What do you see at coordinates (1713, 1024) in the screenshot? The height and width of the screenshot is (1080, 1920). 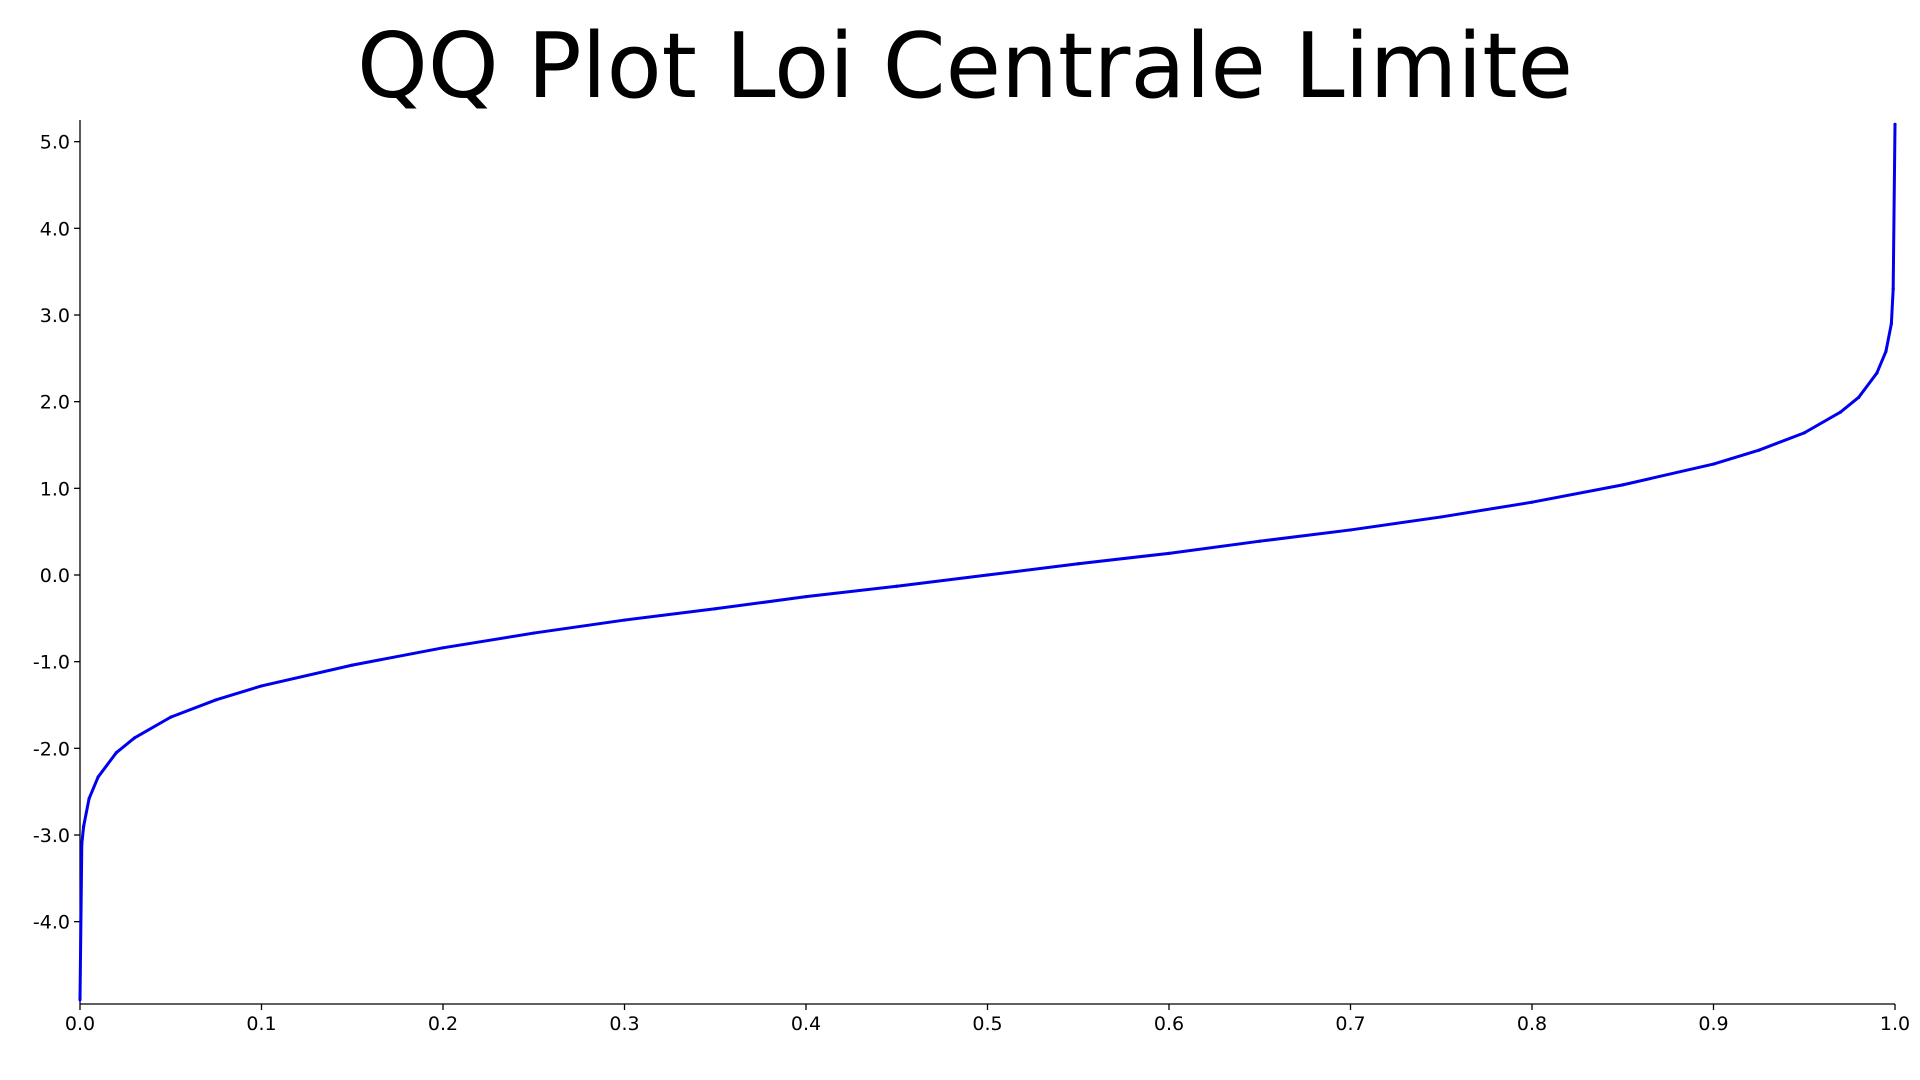 I see `x-tick-label: 0.9` at bounding box center [1713, 1024].